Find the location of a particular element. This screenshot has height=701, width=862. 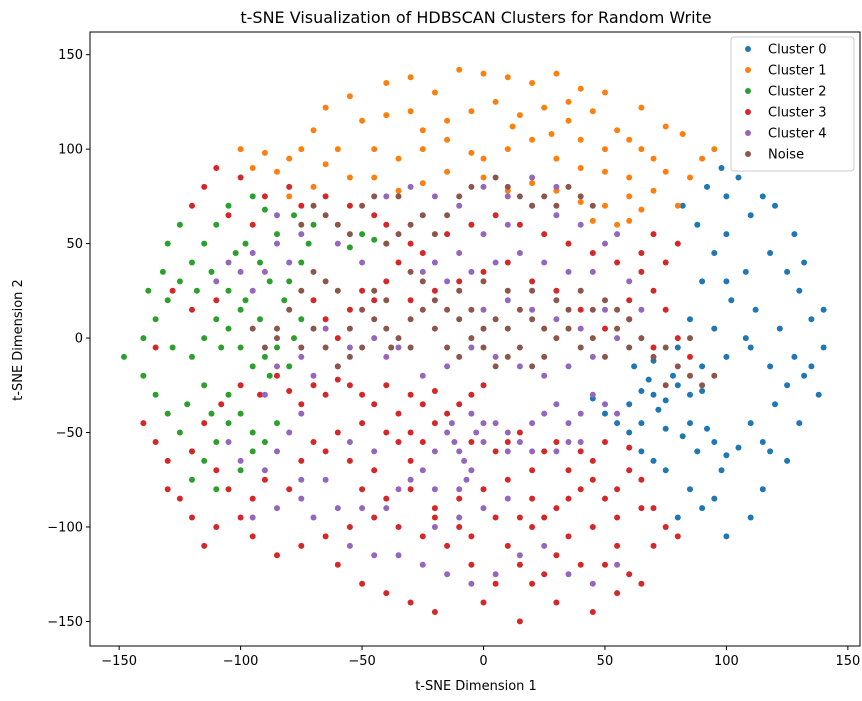

x-tick-label: −50 is located at coordinates (361, 661).